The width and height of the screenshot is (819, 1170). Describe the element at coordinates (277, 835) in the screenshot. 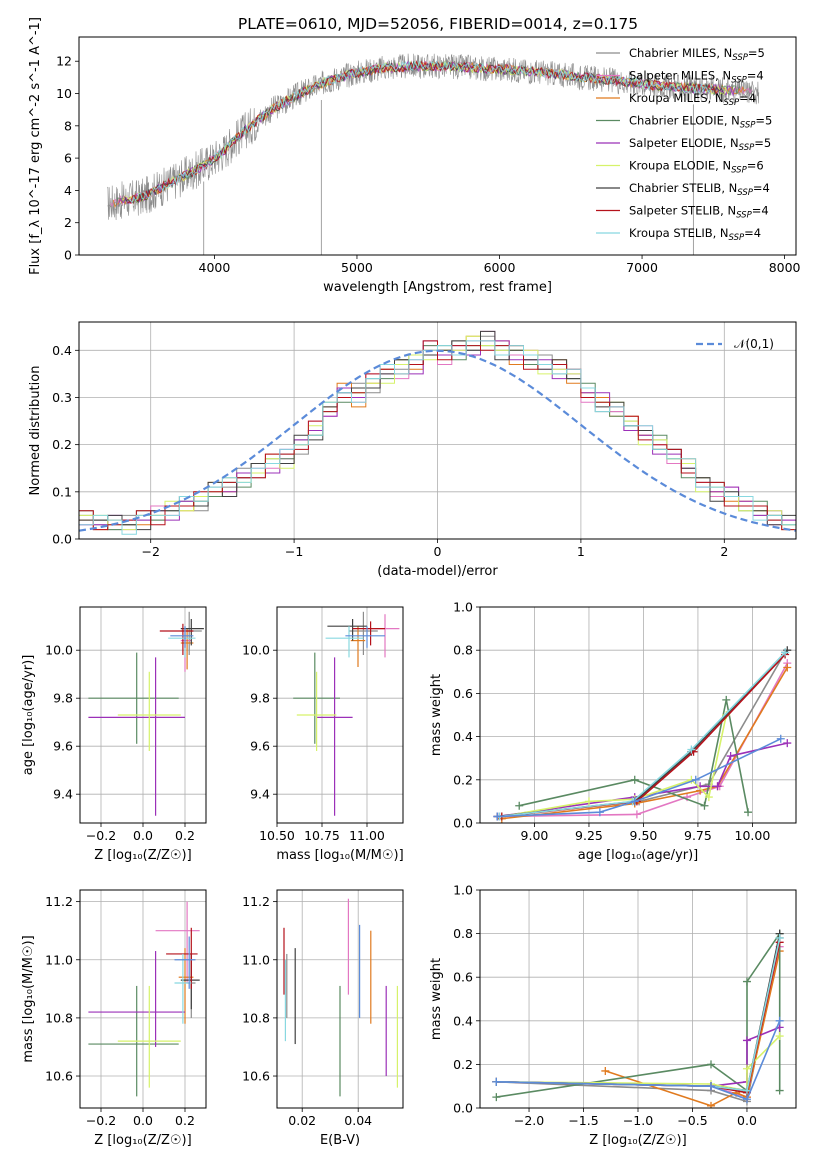

I see `x-tick-label: 10.50` at that location.